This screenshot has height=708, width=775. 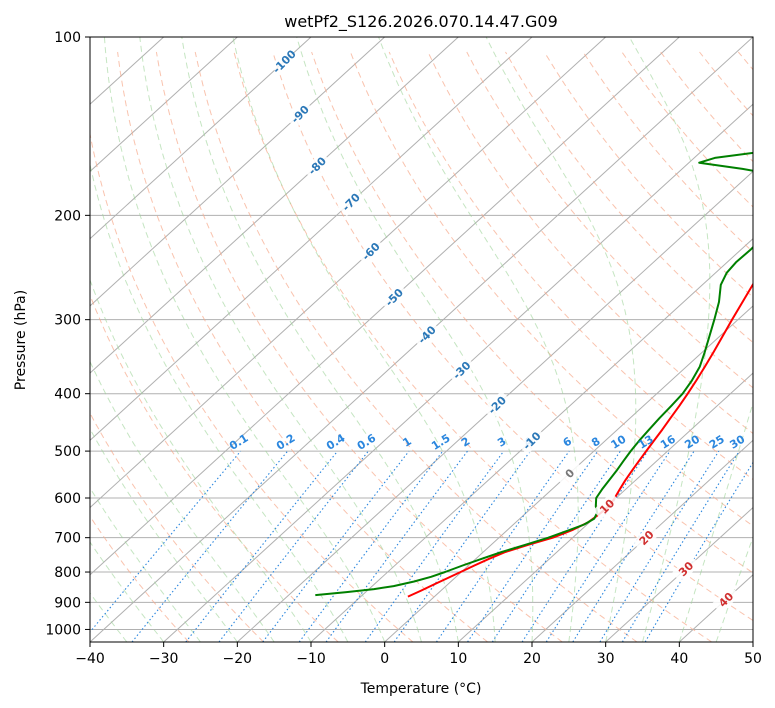 I want to click on x-tick-label: −20, so click(x=238, y=659).